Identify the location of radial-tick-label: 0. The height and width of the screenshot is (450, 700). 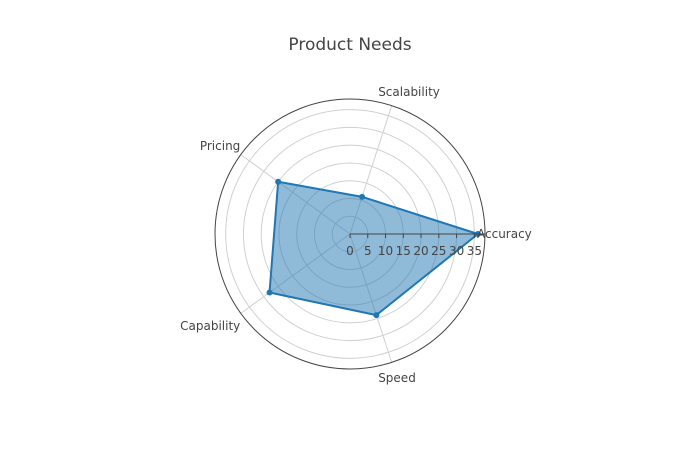
(350, 251).